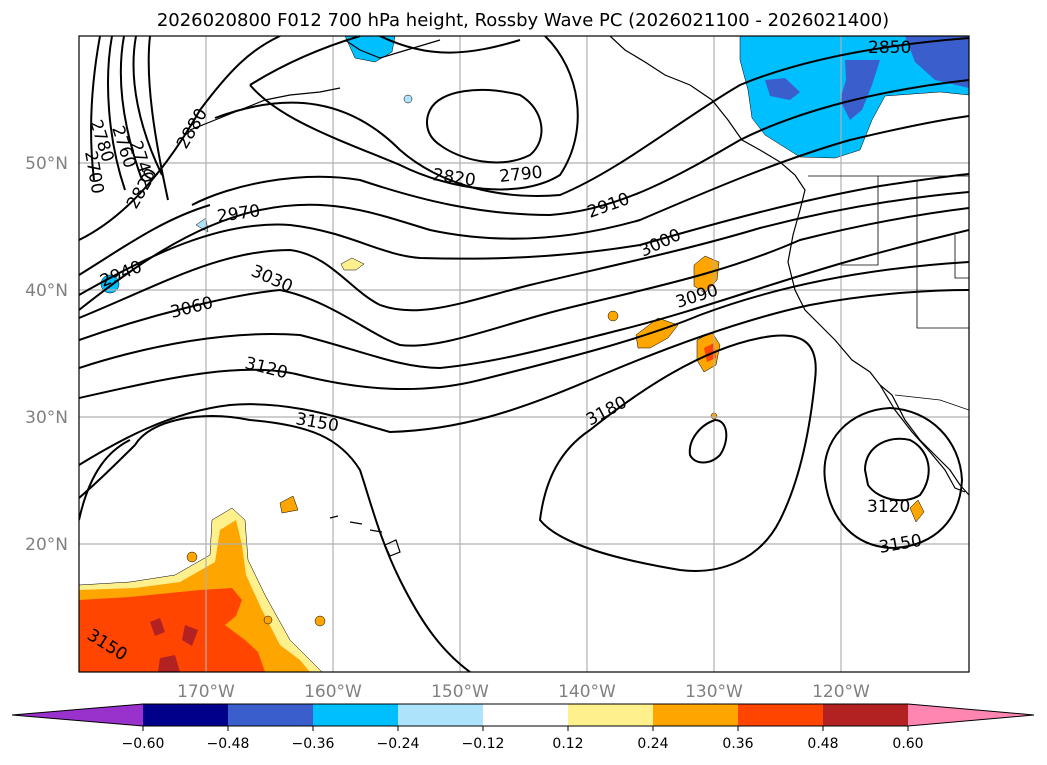  What do you see at coordinates (105, 480) in the screenshot?
I see `contour-3150-sw` at bounding box center [105, 480].